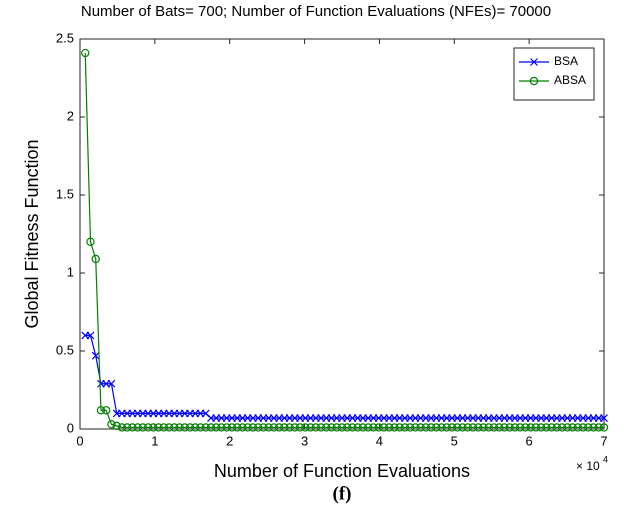 This screenshot has height=522, width=632. Describe the element at coordinates (534, 81) in the screenshot. I see `legend-marker` at that location.